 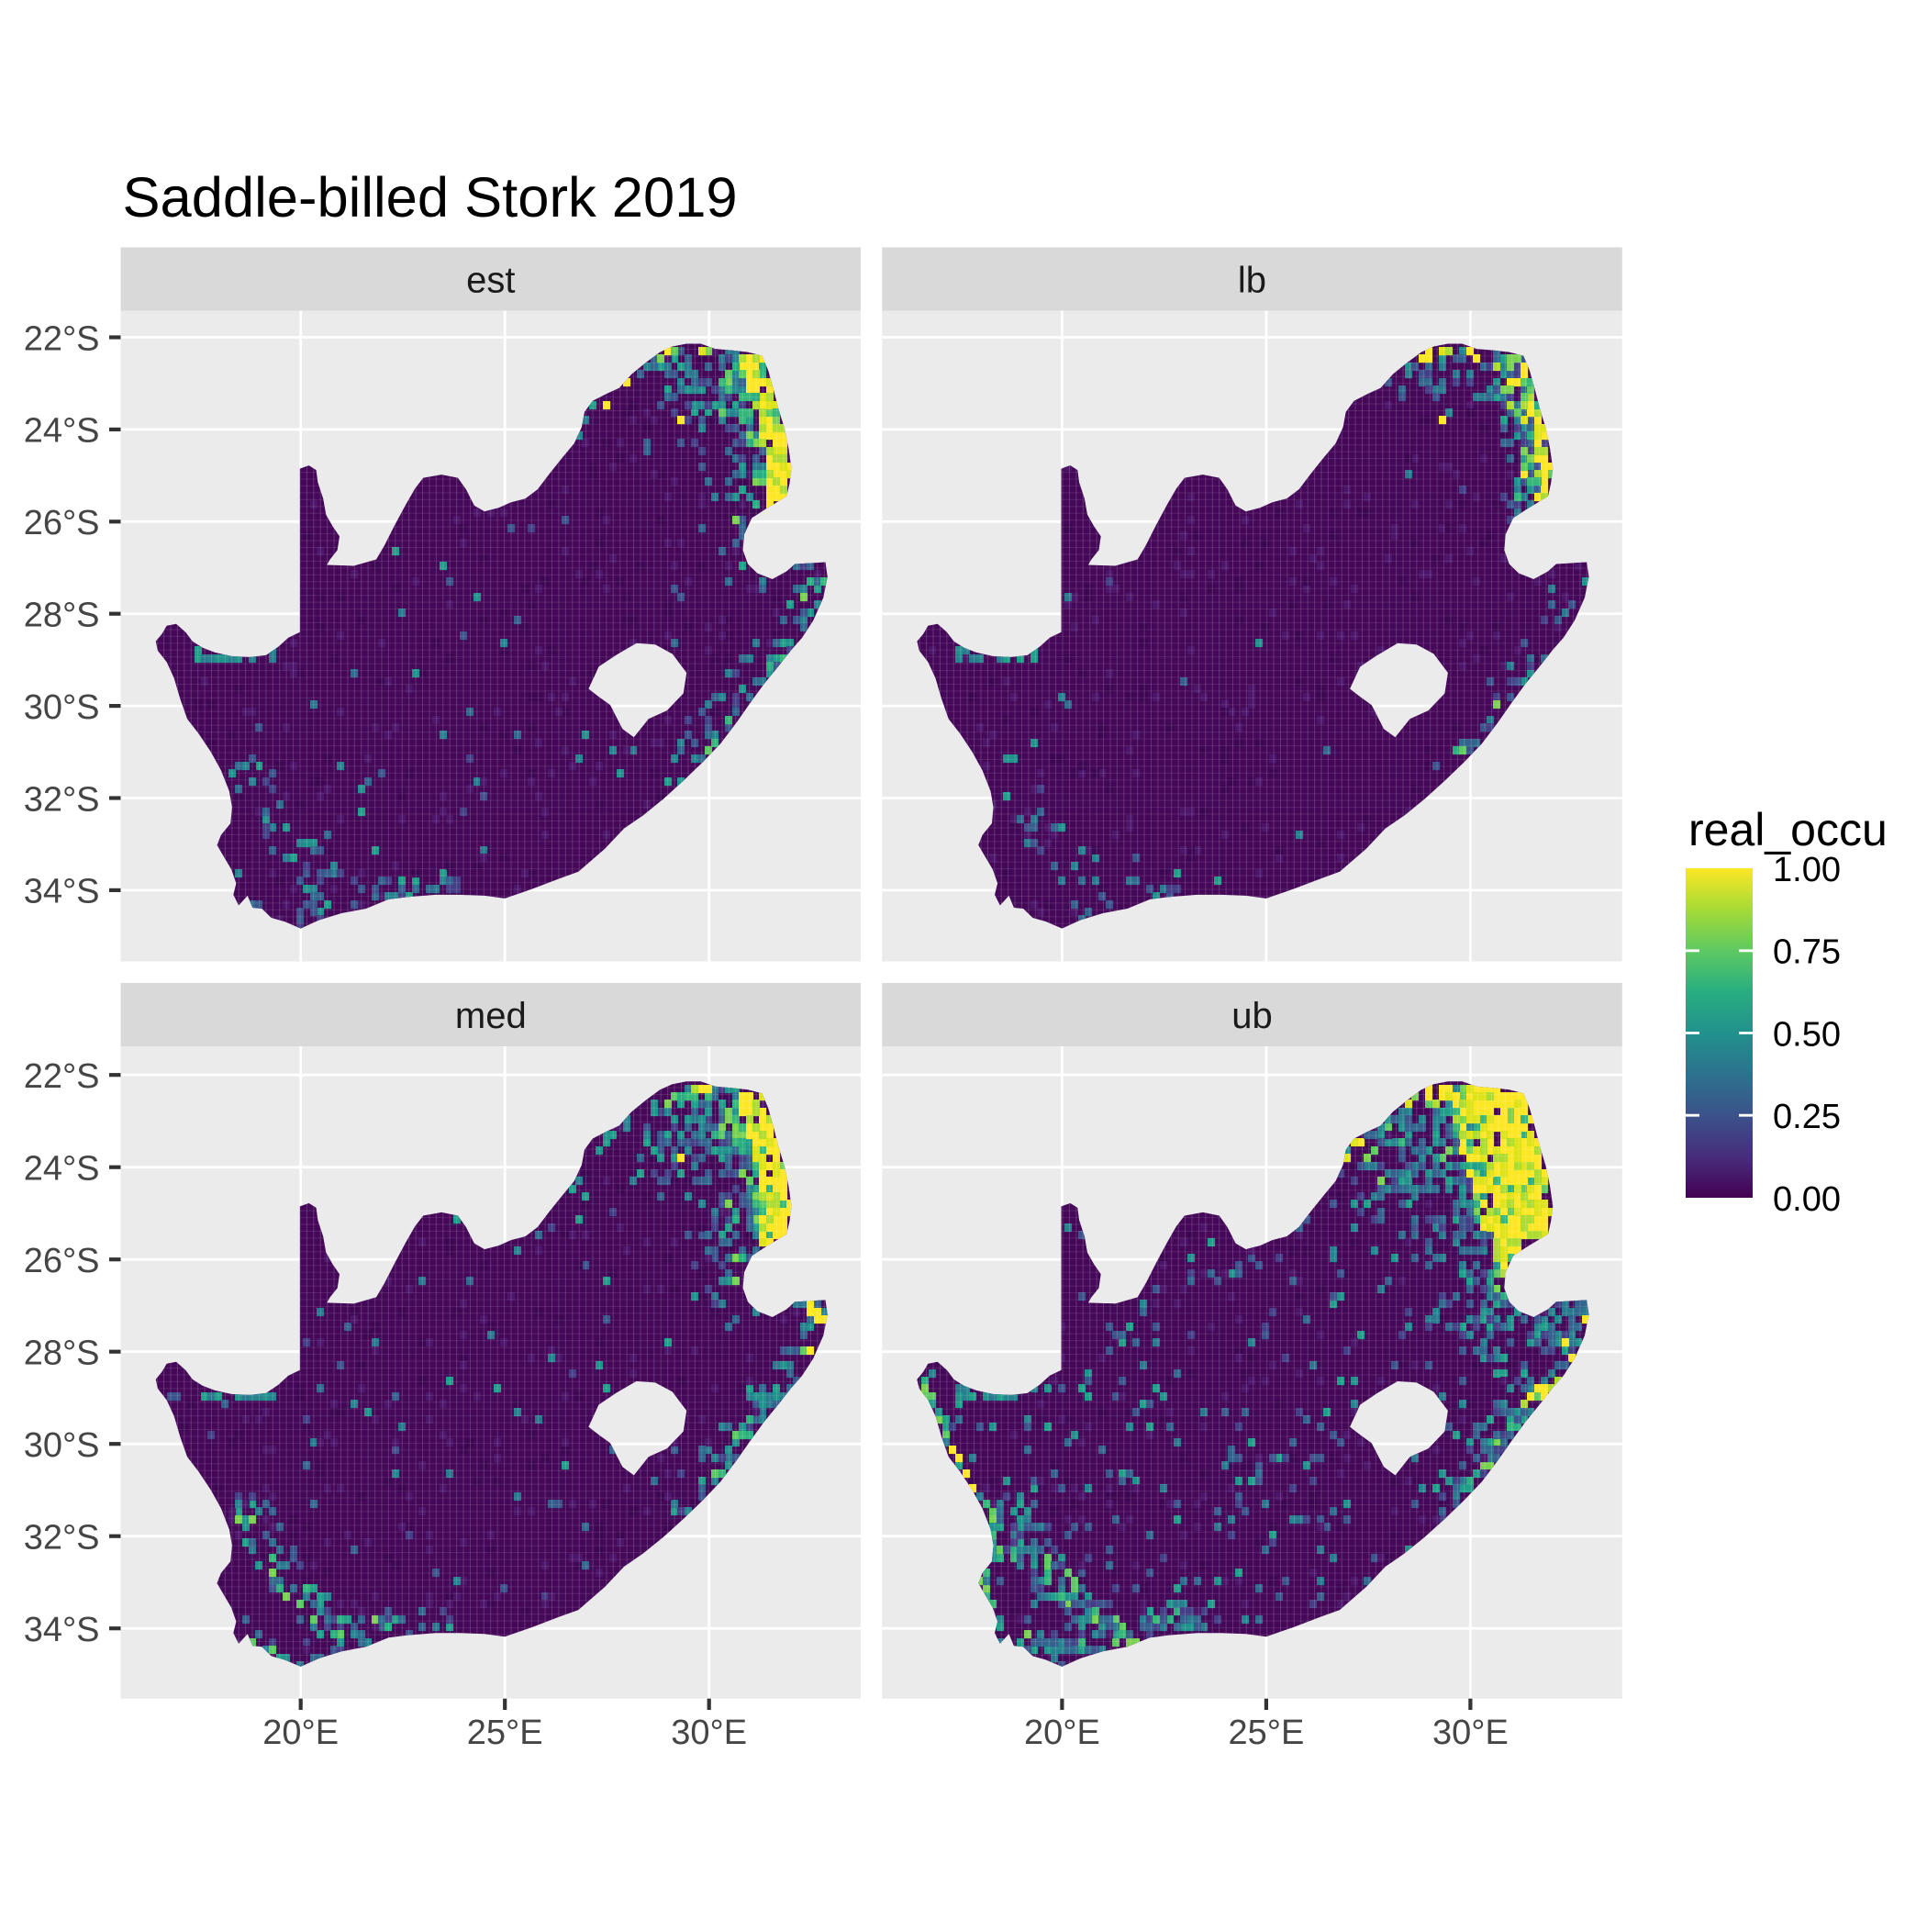 What do you see at coordinates (1252, 281) in the screenshot?
I see `svg-text: lb` at bounding box center [1252, 281].